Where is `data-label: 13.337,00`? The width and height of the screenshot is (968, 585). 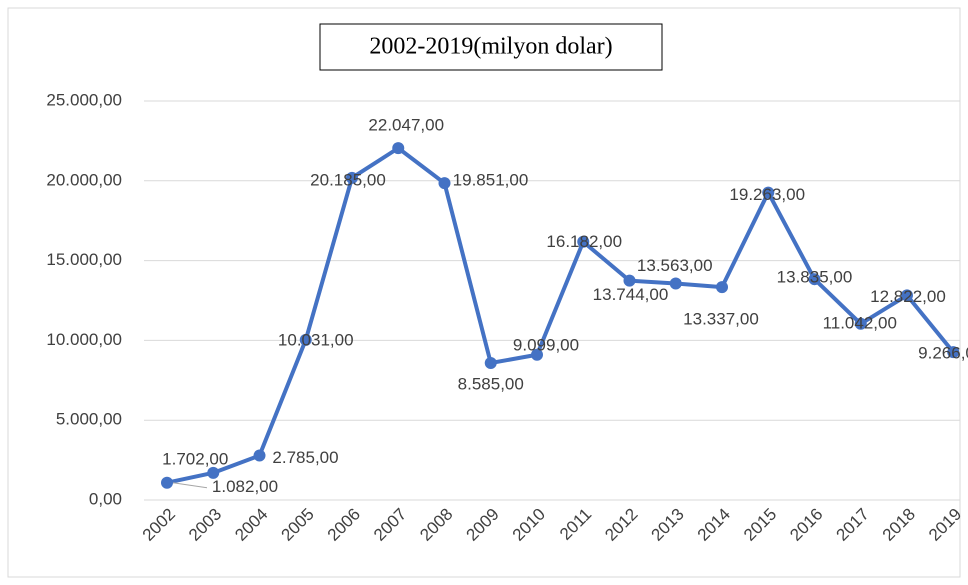
data-label: 13.337,00 is located at coordinates (721, 319).